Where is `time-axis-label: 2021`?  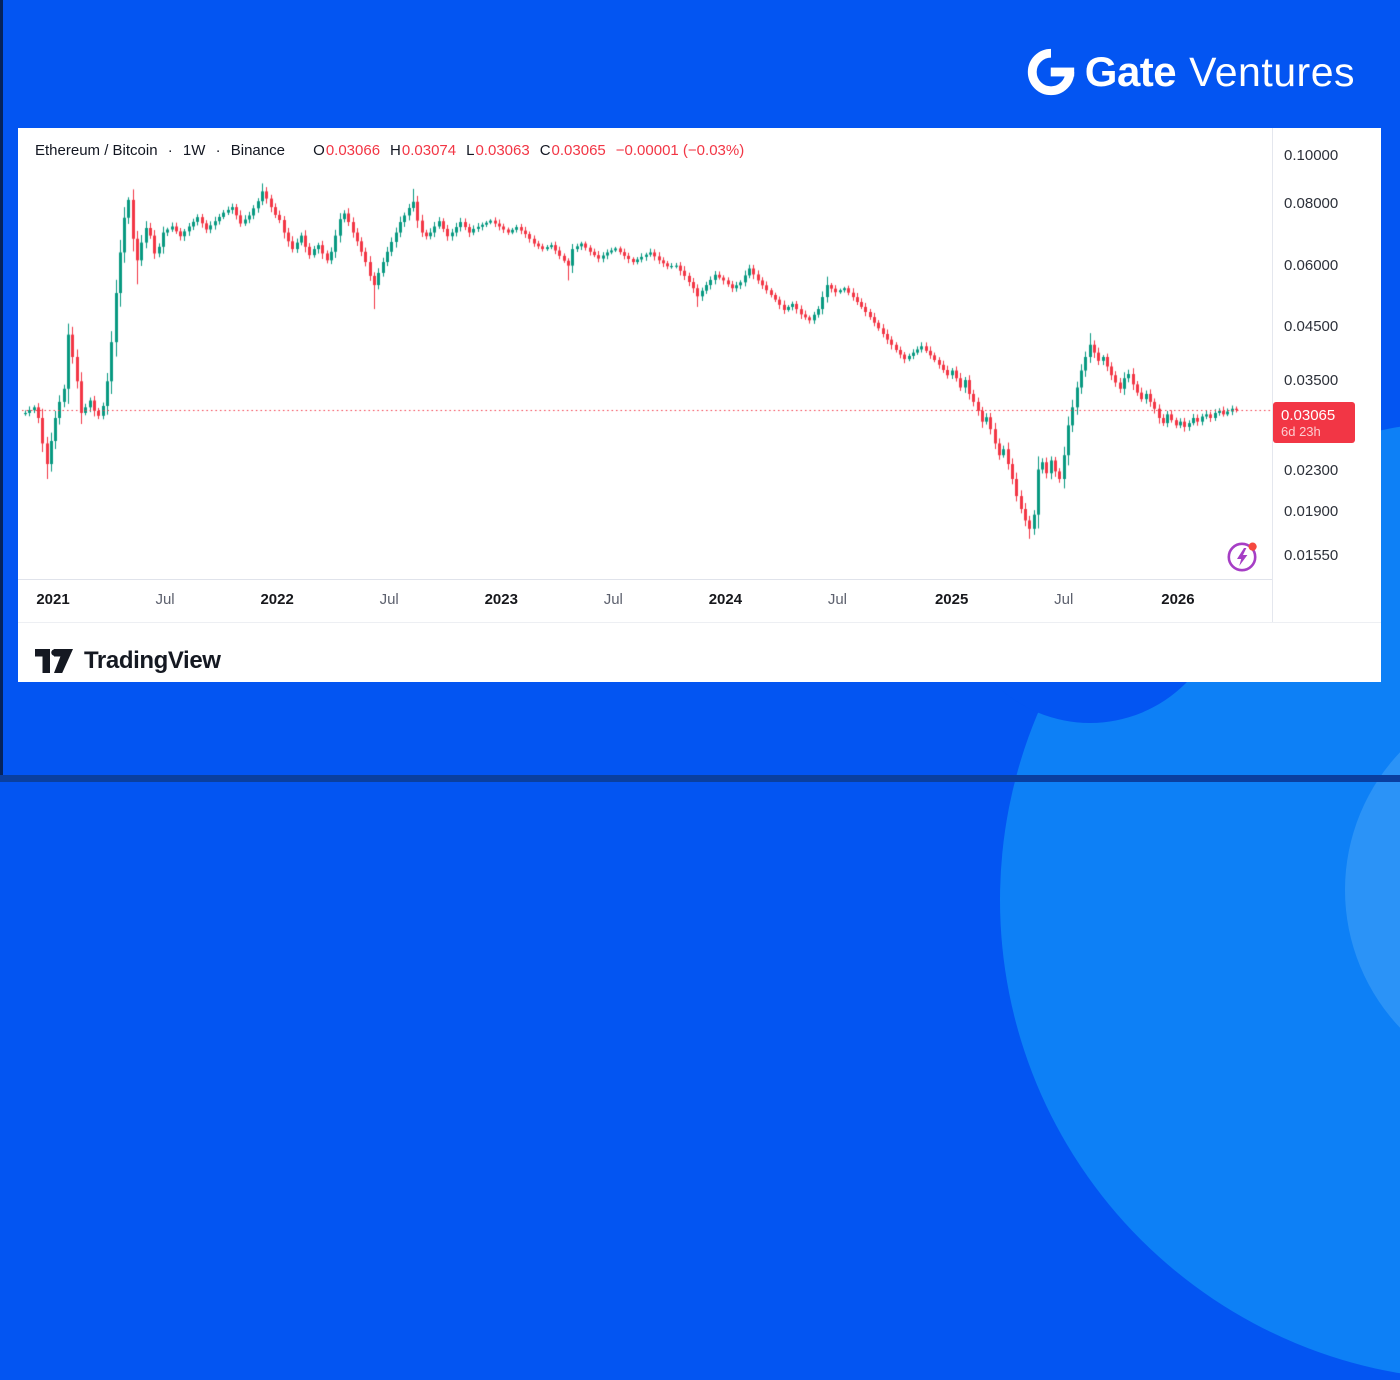
time-axis-label: 2021 is located at coordinates (53, 599).